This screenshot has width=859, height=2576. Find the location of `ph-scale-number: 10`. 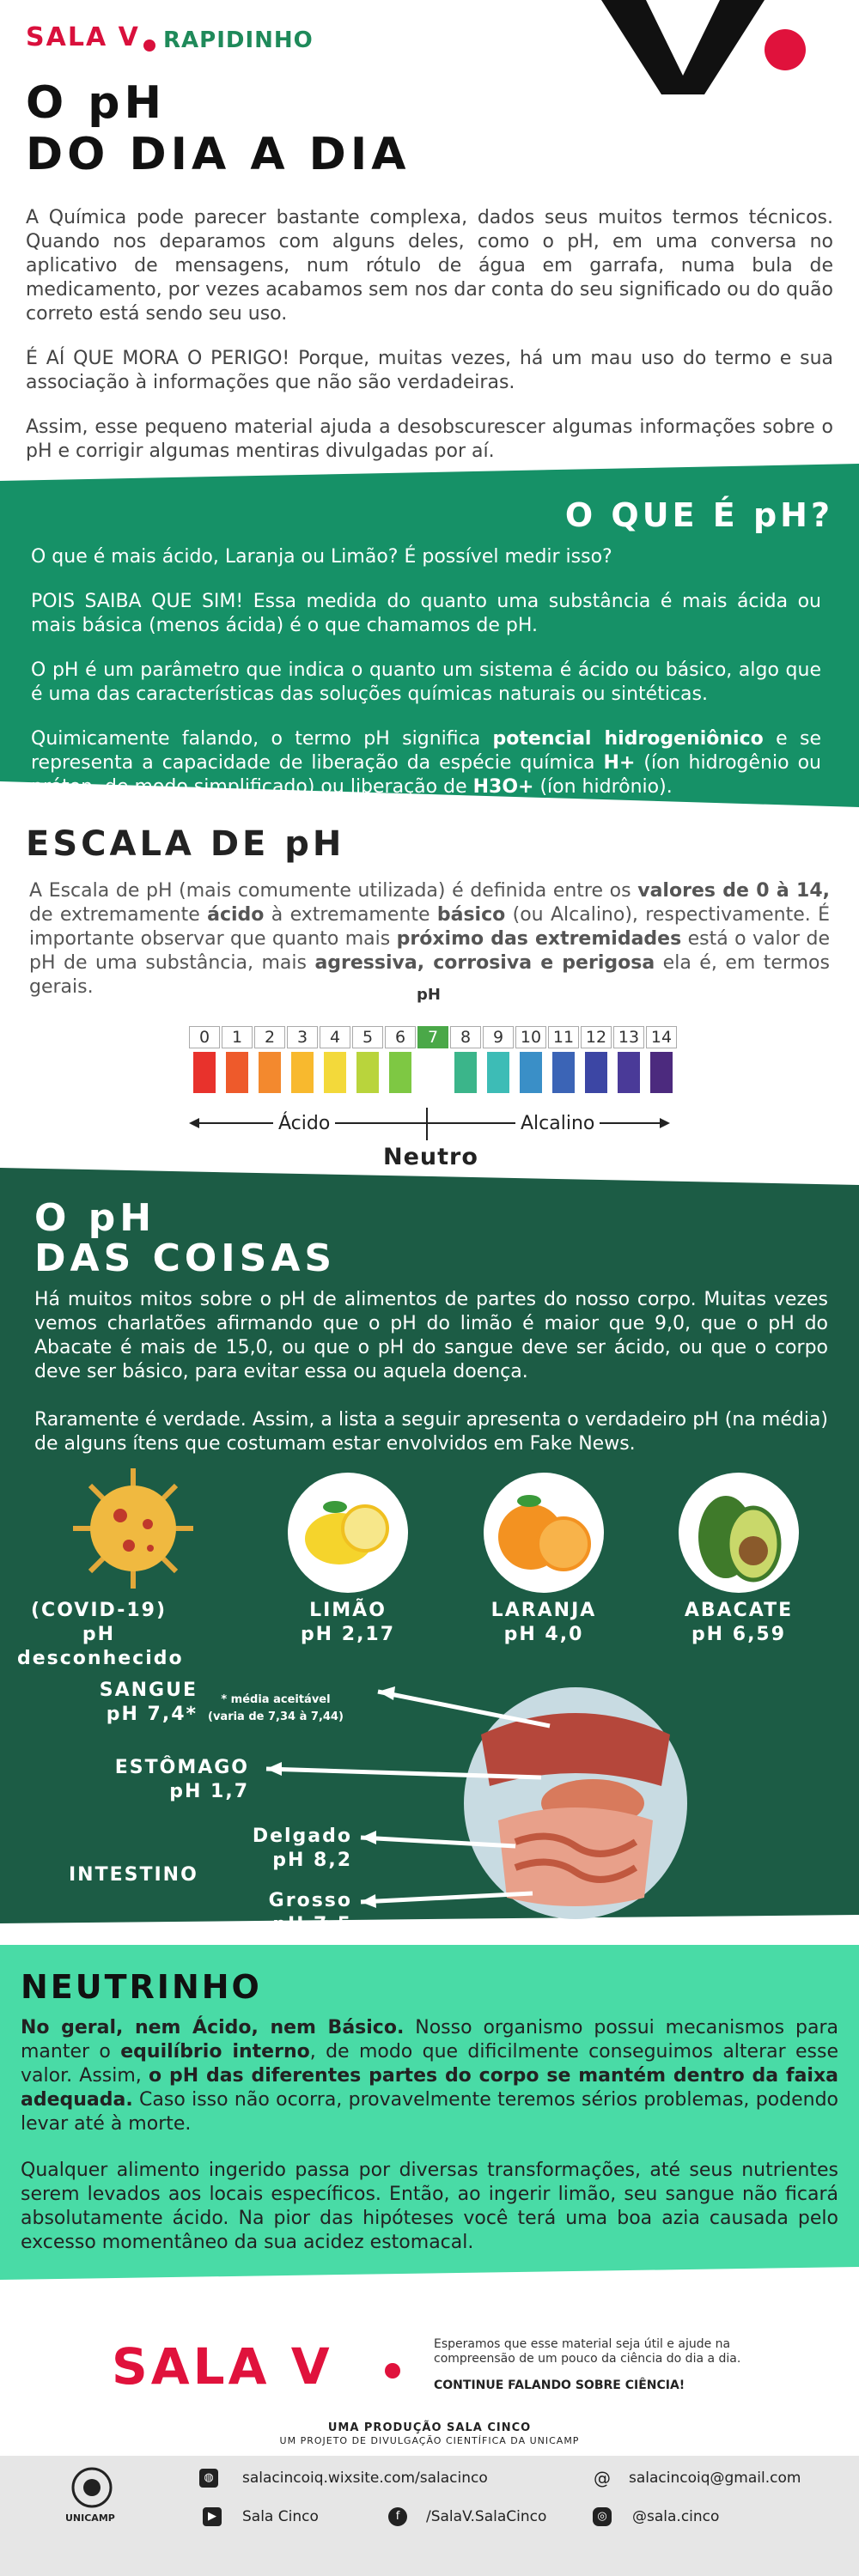

ph-scale-number: 10 is located at coordinates (531, 1037).